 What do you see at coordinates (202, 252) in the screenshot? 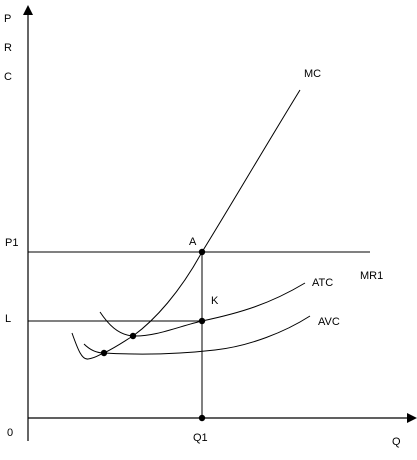
I see `point-a` at bounding box center [202, 252].